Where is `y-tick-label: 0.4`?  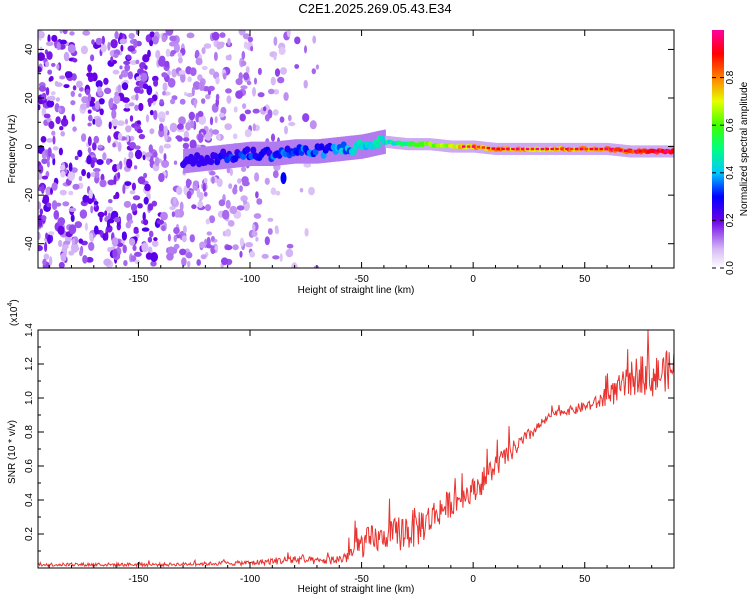 y-tick-label: 0.4 is located at coordinates (29, 500).